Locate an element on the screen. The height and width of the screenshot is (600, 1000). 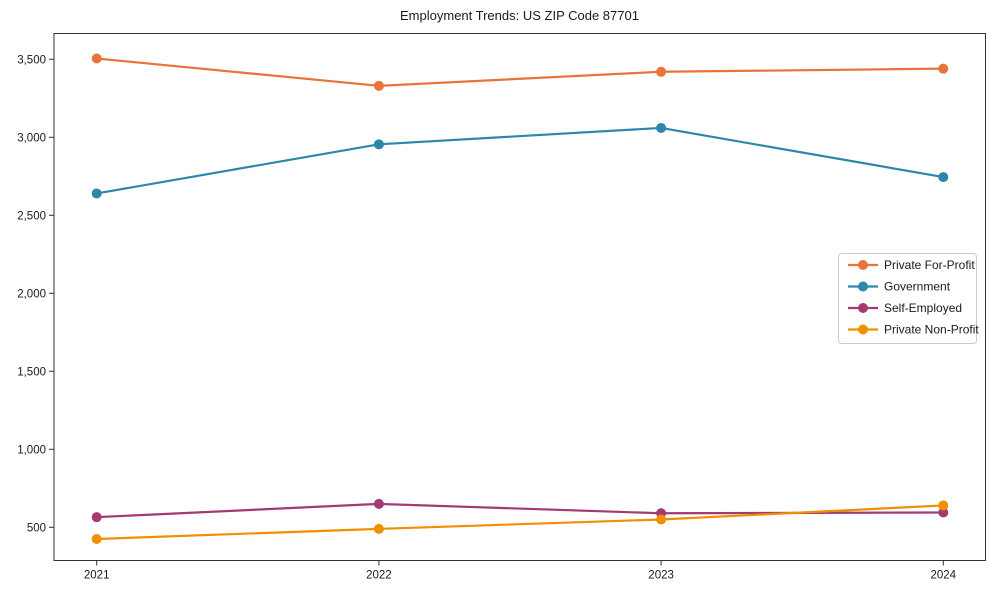
legend-item: Private Non-Profit is located at coordinates (913, 330).